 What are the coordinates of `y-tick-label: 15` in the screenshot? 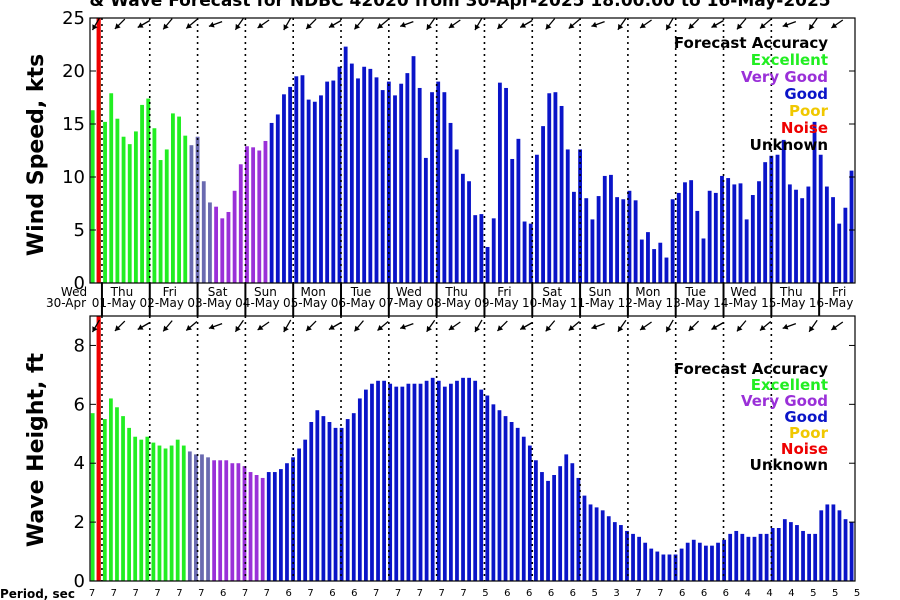 It's located at (73, 124).